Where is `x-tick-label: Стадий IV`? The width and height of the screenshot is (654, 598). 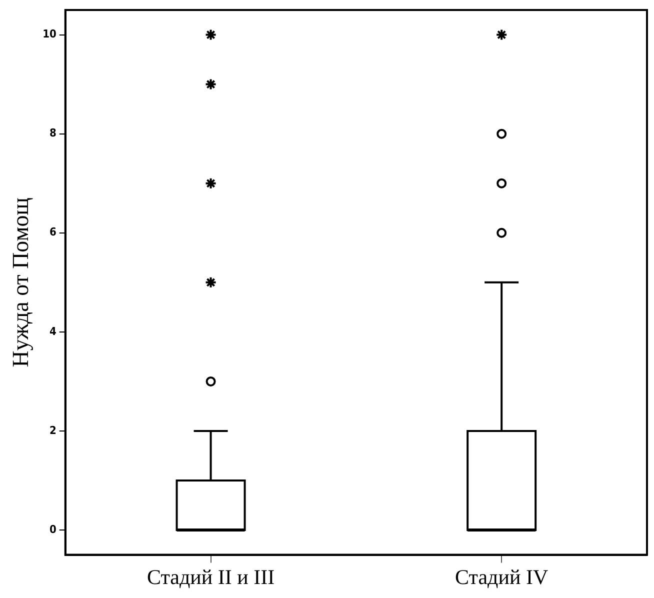 x-tick-label: Стадий IV is located at coordinates (501, 576).